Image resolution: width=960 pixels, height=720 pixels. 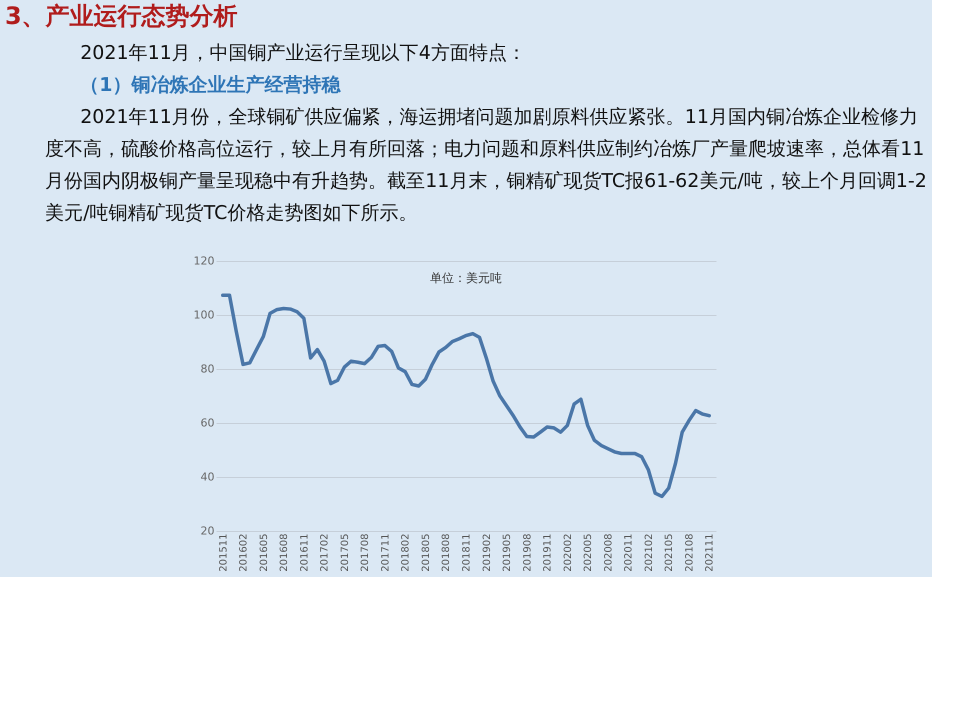 I want to click on x-tick-label: 202011, so click(x=629, y=553).